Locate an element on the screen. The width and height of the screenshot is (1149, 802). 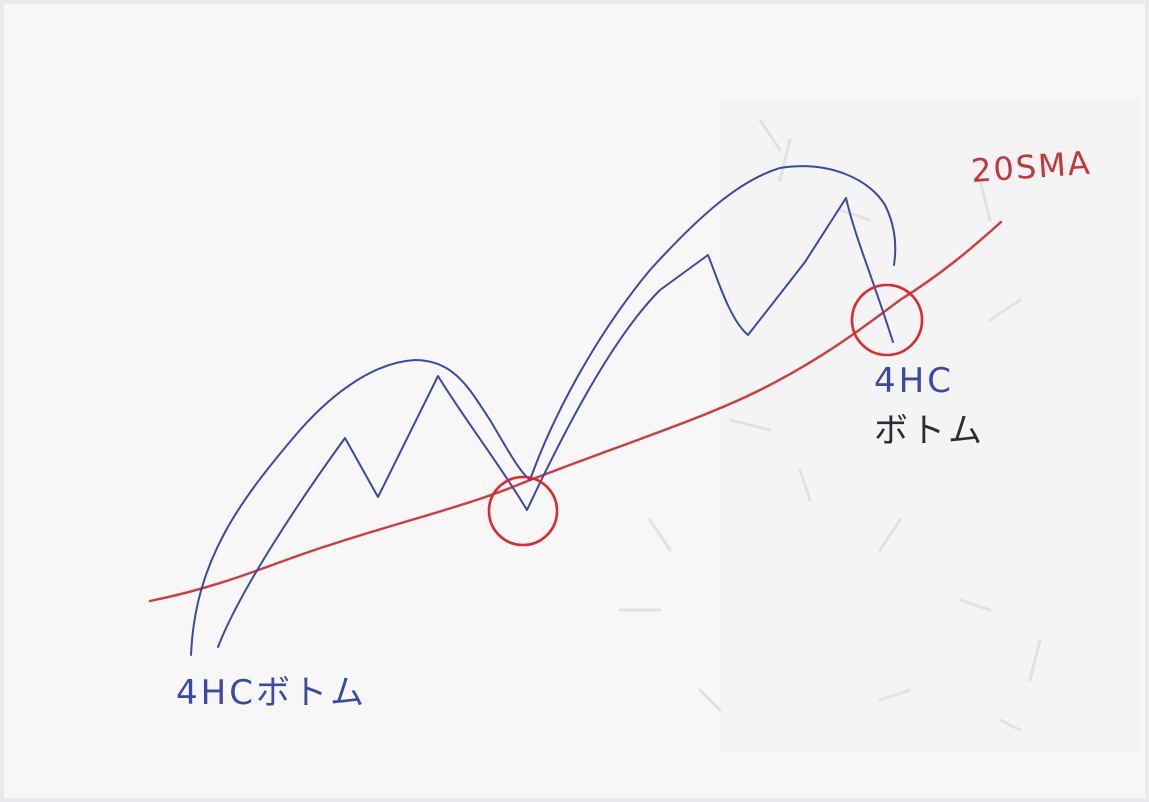
bottom-circle-middle is located at coordinates (523, 511).